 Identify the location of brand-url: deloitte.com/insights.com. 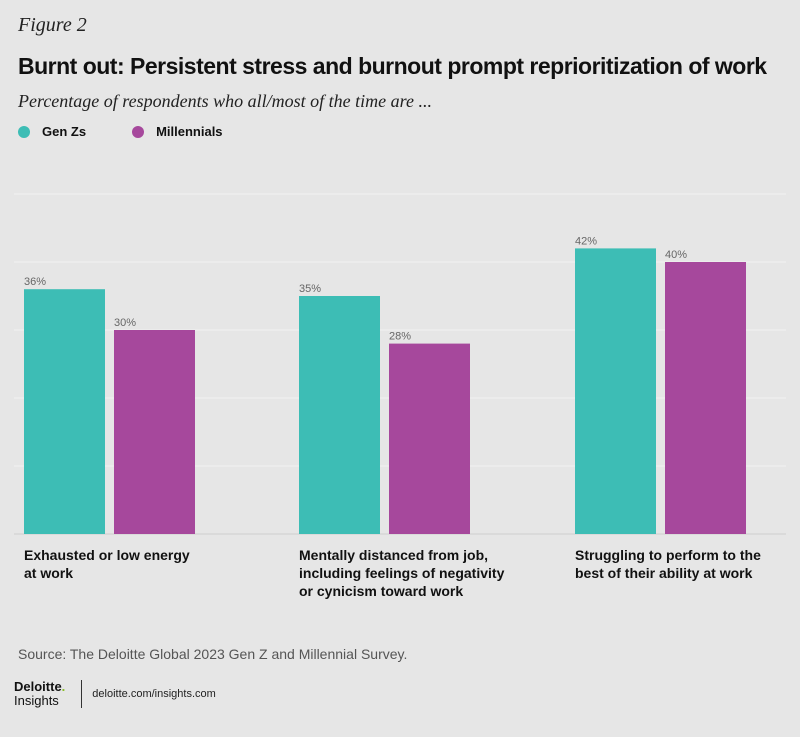
(154, 694).